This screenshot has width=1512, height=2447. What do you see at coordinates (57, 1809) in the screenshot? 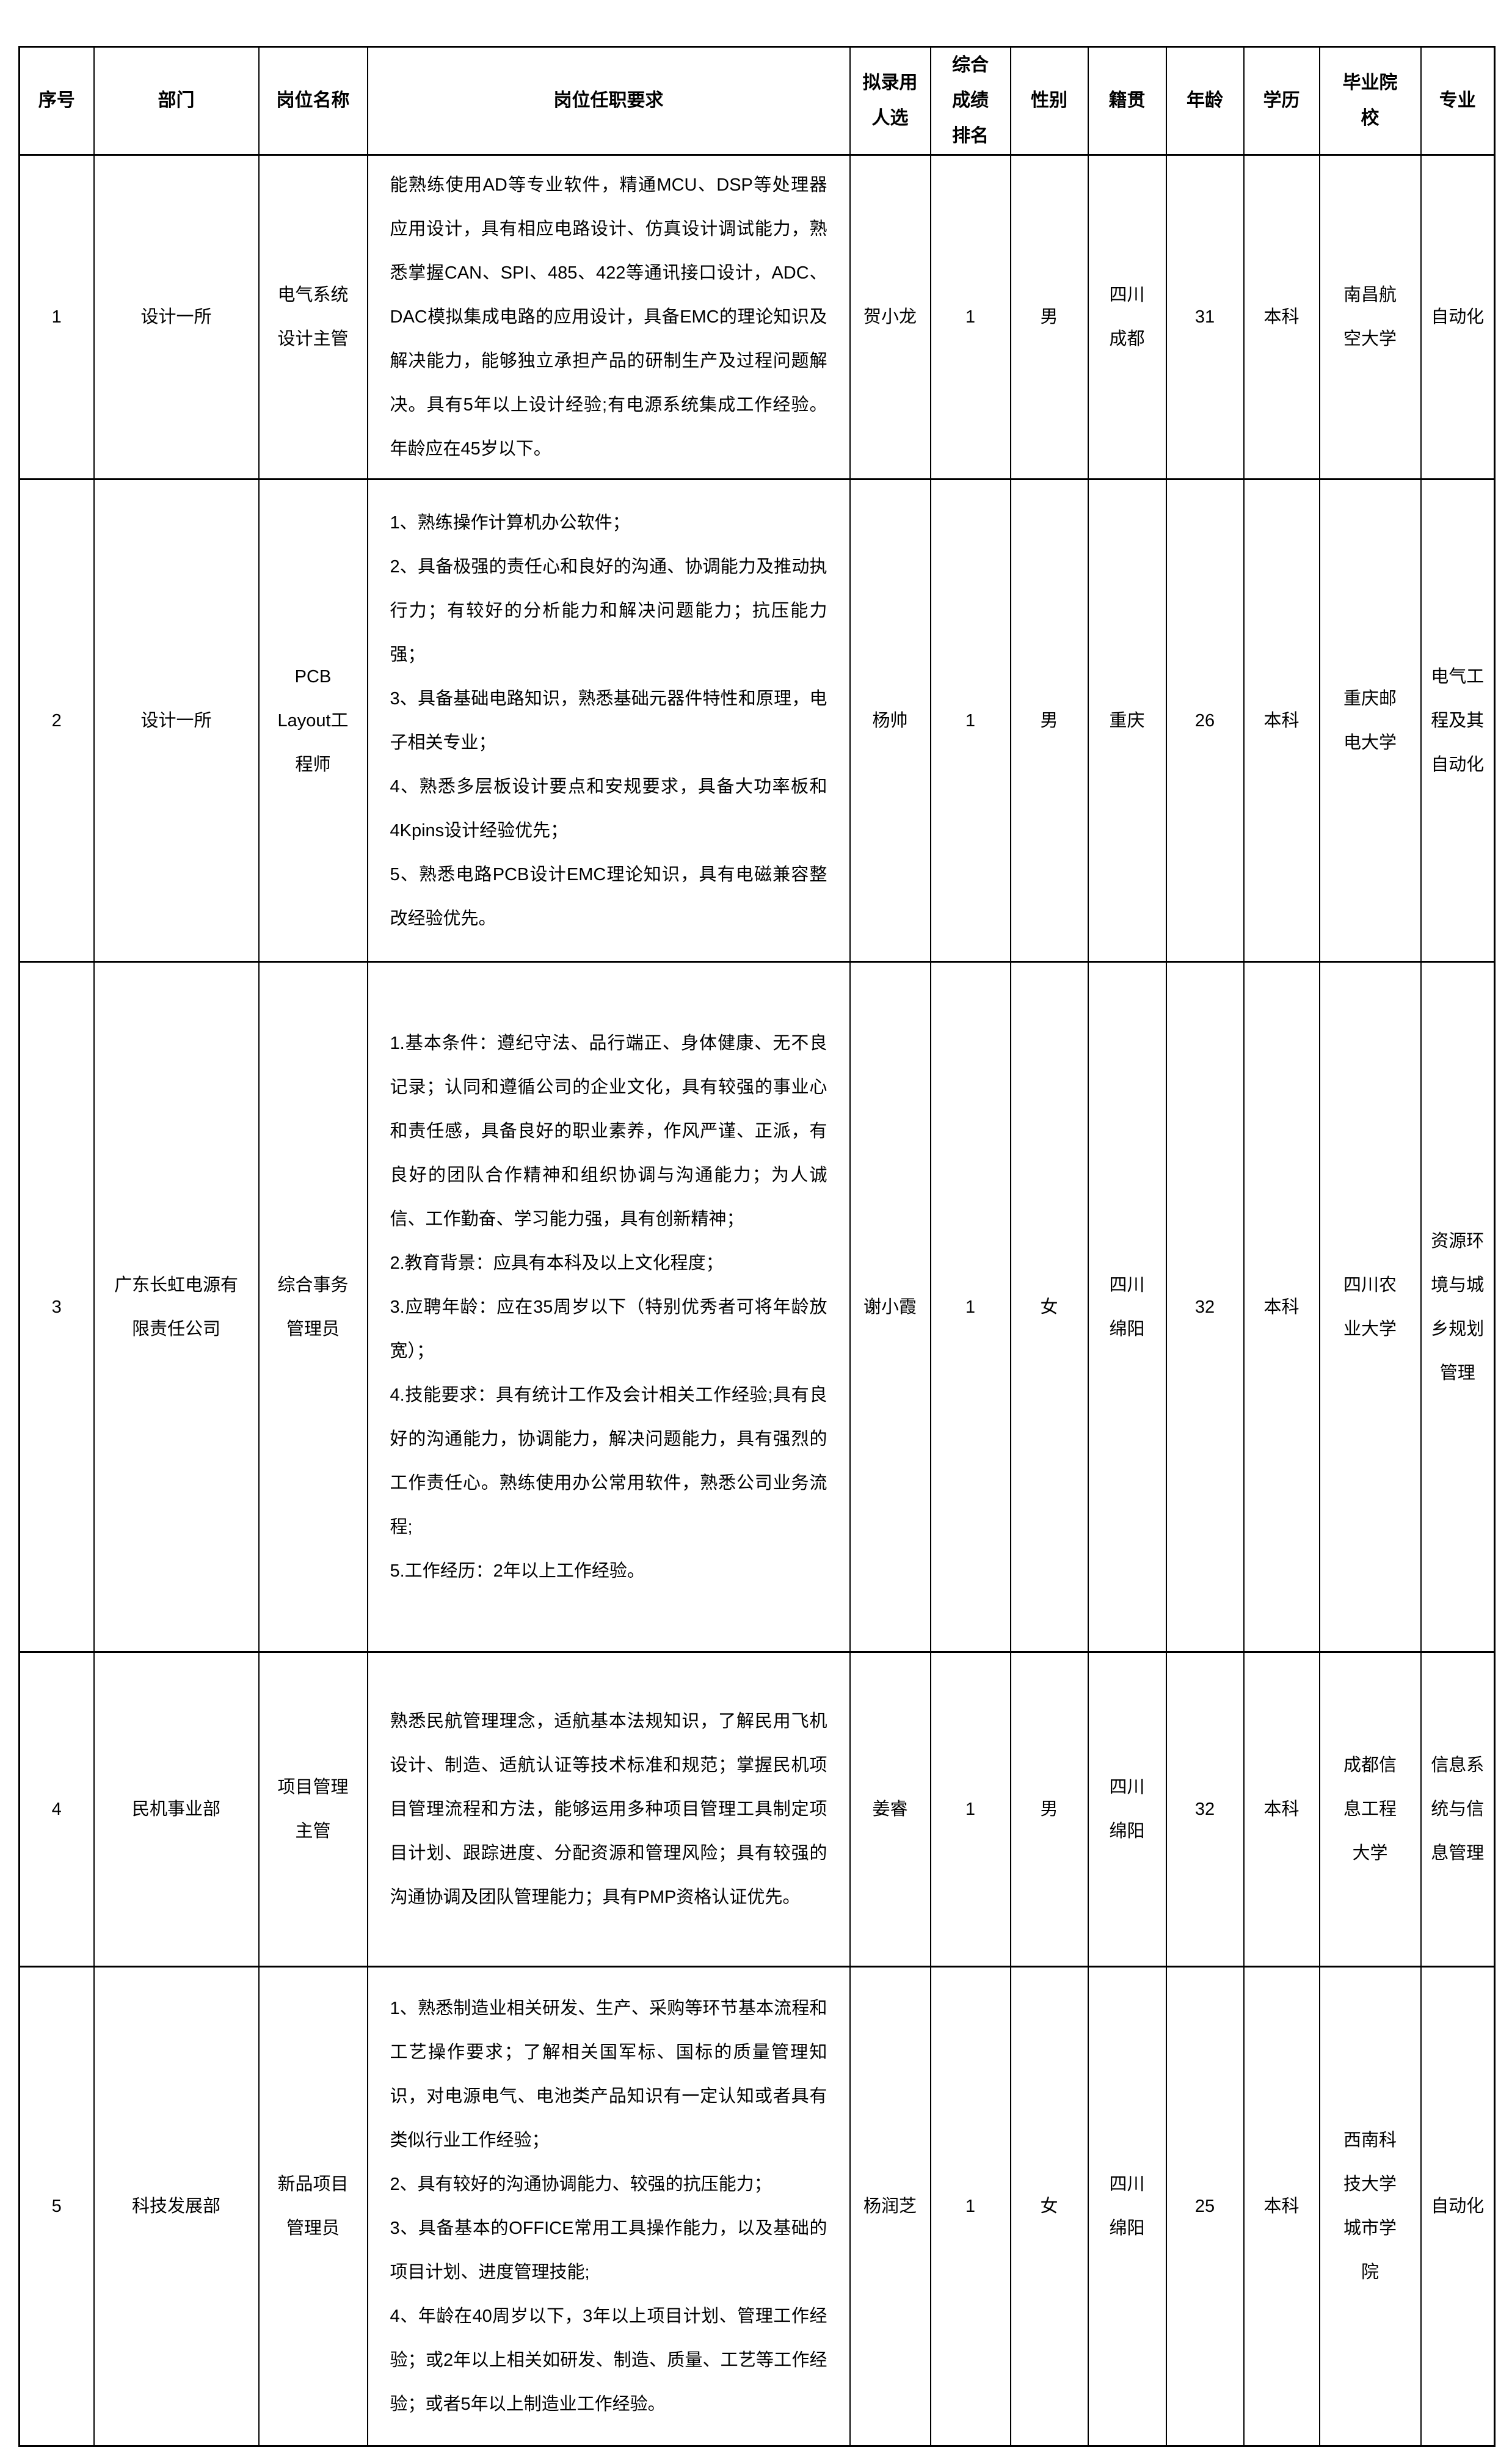
I see `cell-no: 4` at bounding box center [57, 1809].